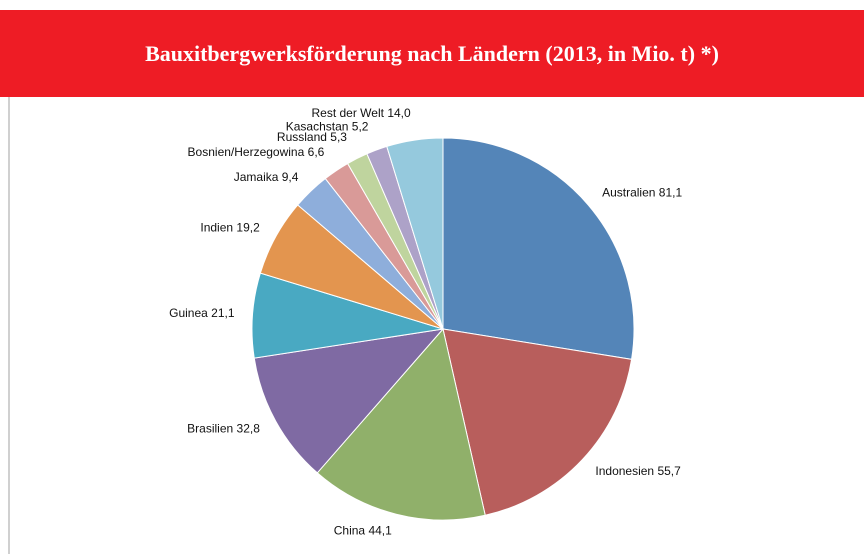 Image resolution: width=864 pixels, height=554 pixels. What do you see at coordinates (348, 113) in the screenshot?
I see `slice-category: Rest der Welt` at bounding box center [348, 113].